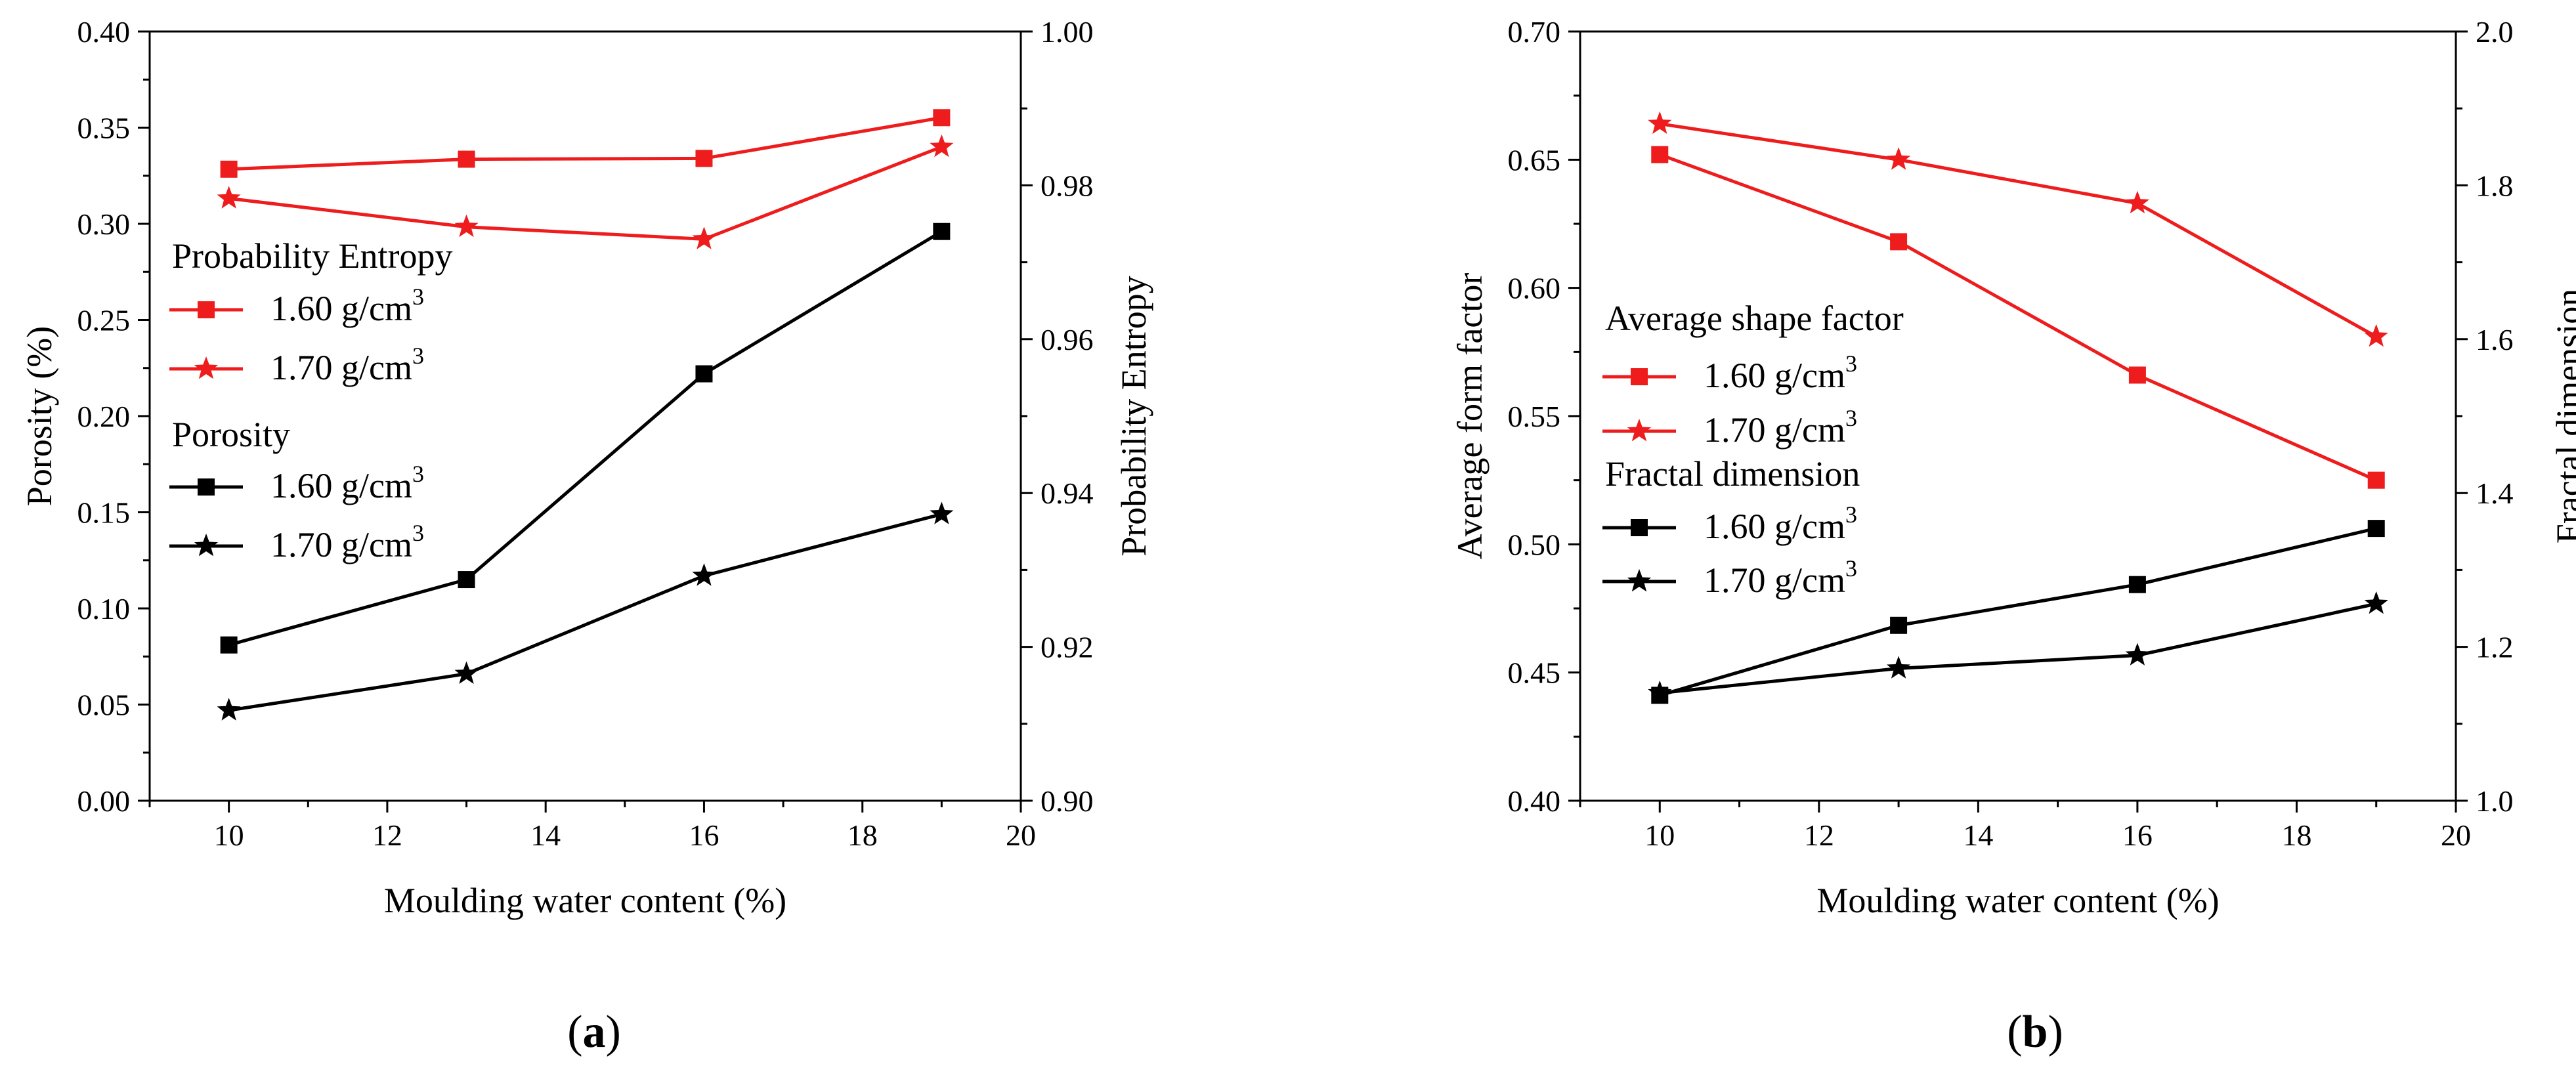 The width and height of the screenshot is (2576, 1079). I want to click on y-left-tick-label: 0.15, so click(104, 513).